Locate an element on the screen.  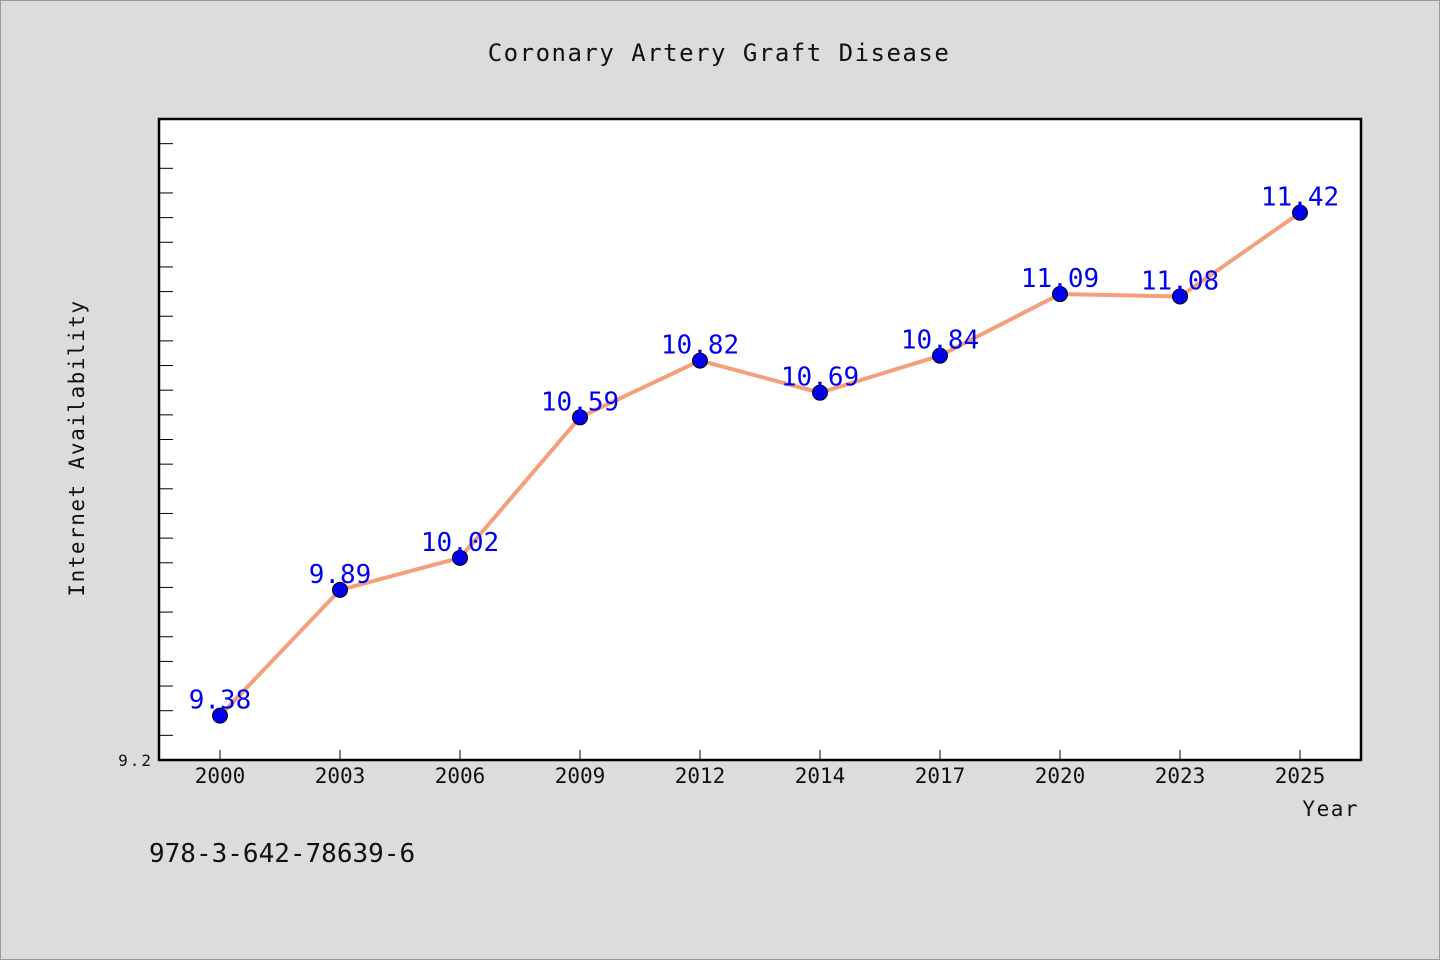
x-tick-label: 2025 is located at coordinates (1300, 776).